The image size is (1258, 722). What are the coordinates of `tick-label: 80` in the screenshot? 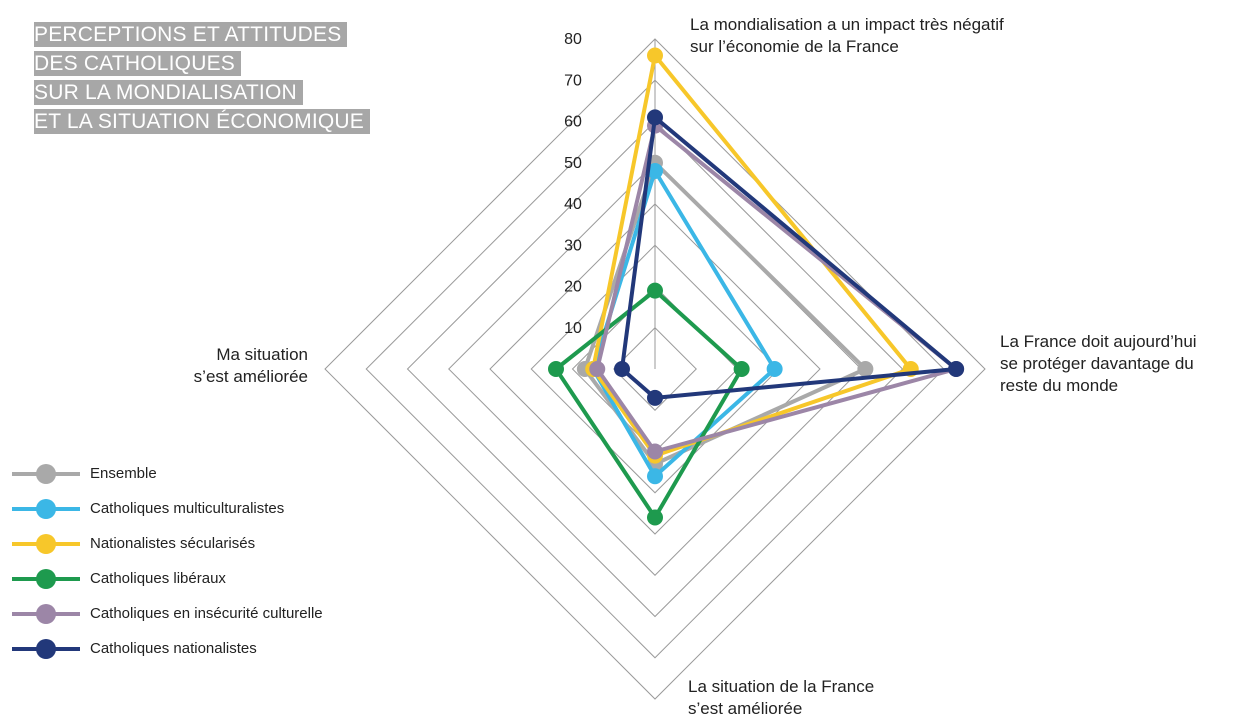 It's located at (573, 39).